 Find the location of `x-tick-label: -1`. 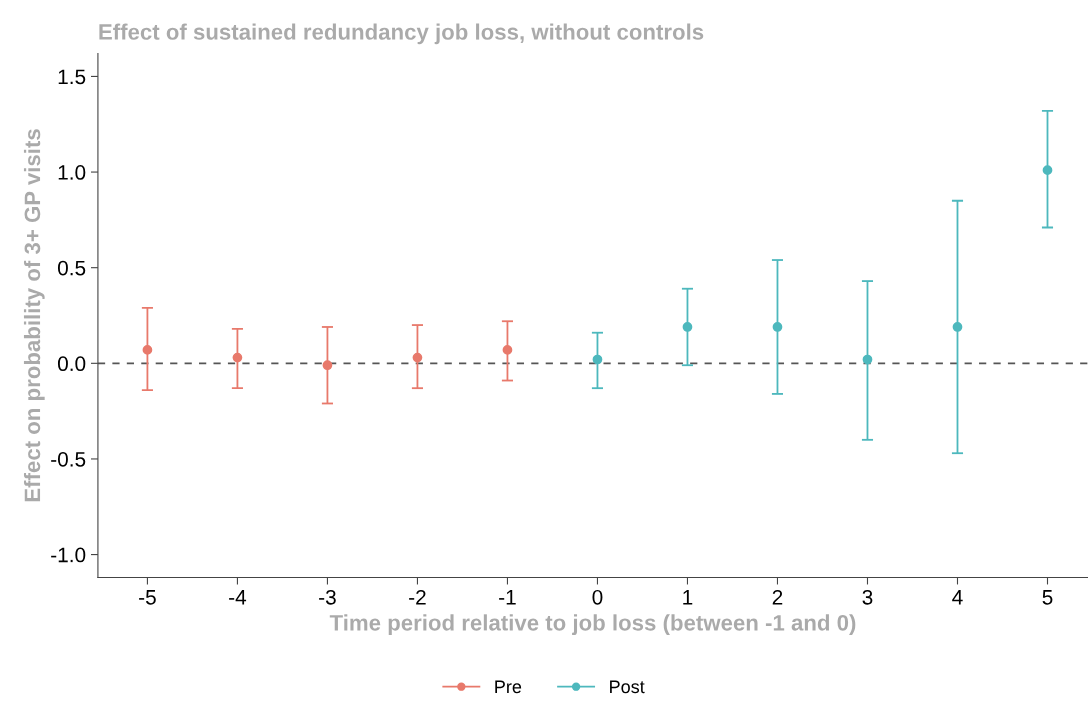

x-tick-label: -1 is located at coordinates (507, 597).